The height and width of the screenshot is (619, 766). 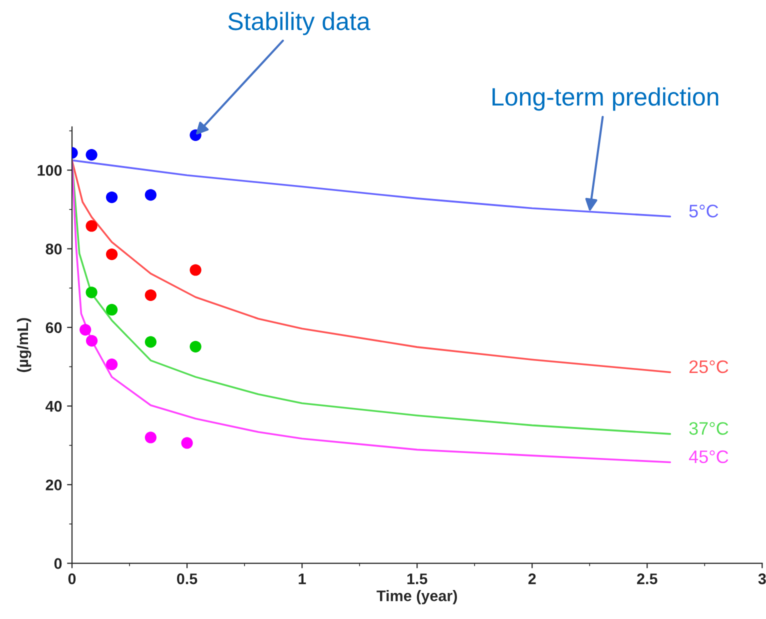 I want to click on y-tick-label: 60, so click(x=54, y=328).